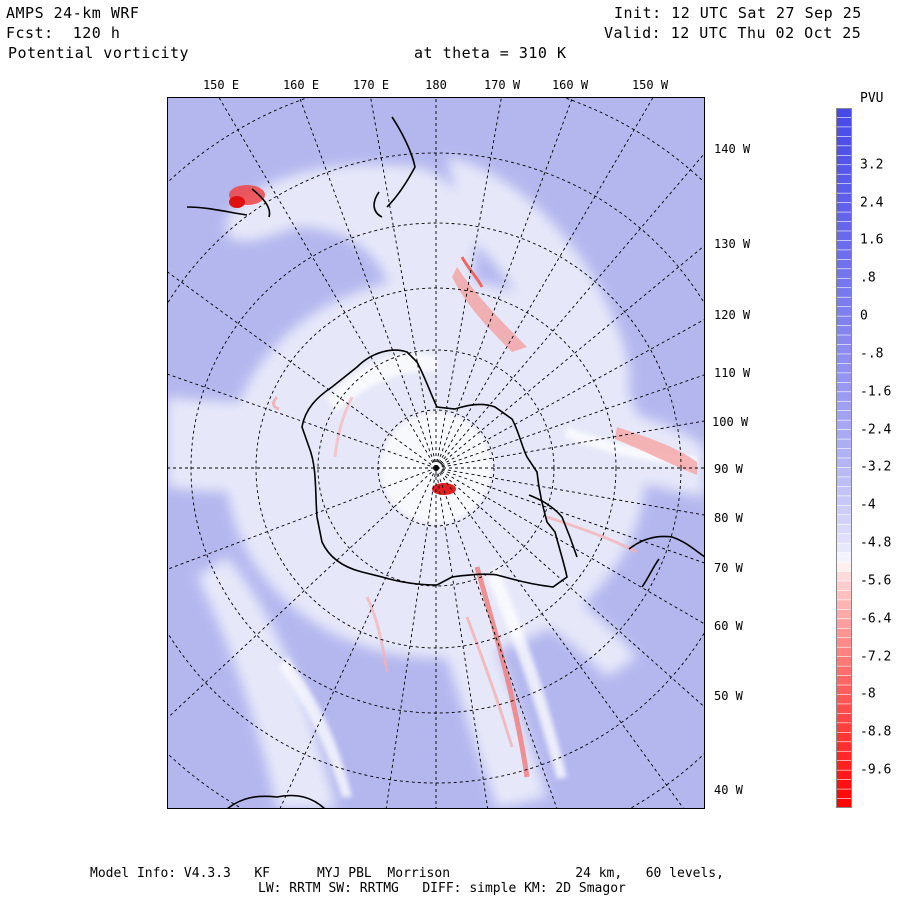 Image resolution: width=900 pixels, height=900 pixels. What do you see at coordinates (301, 85) in the screenshot?
I see `lon-label-160e: 160 E` at bounding box center [301, 85].